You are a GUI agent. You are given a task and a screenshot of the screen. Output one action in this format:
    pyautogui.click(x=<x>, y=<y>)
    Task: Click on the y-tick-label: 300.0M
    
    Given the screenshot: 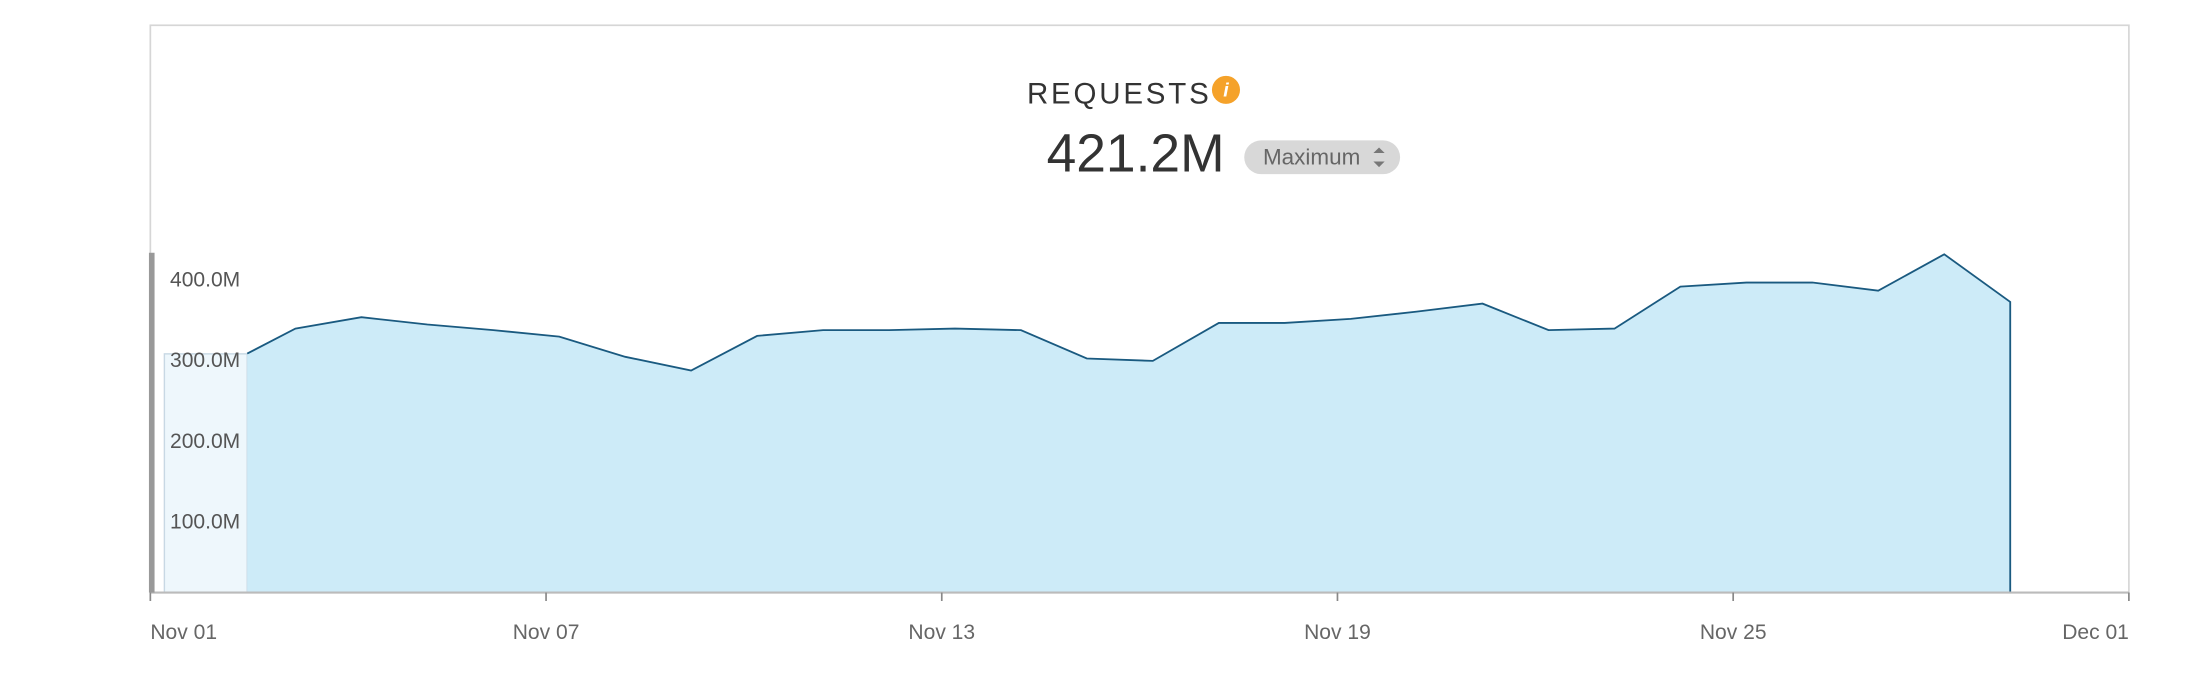 What is the action you would take?
    pyautogui.click(x=205, y=360)
    